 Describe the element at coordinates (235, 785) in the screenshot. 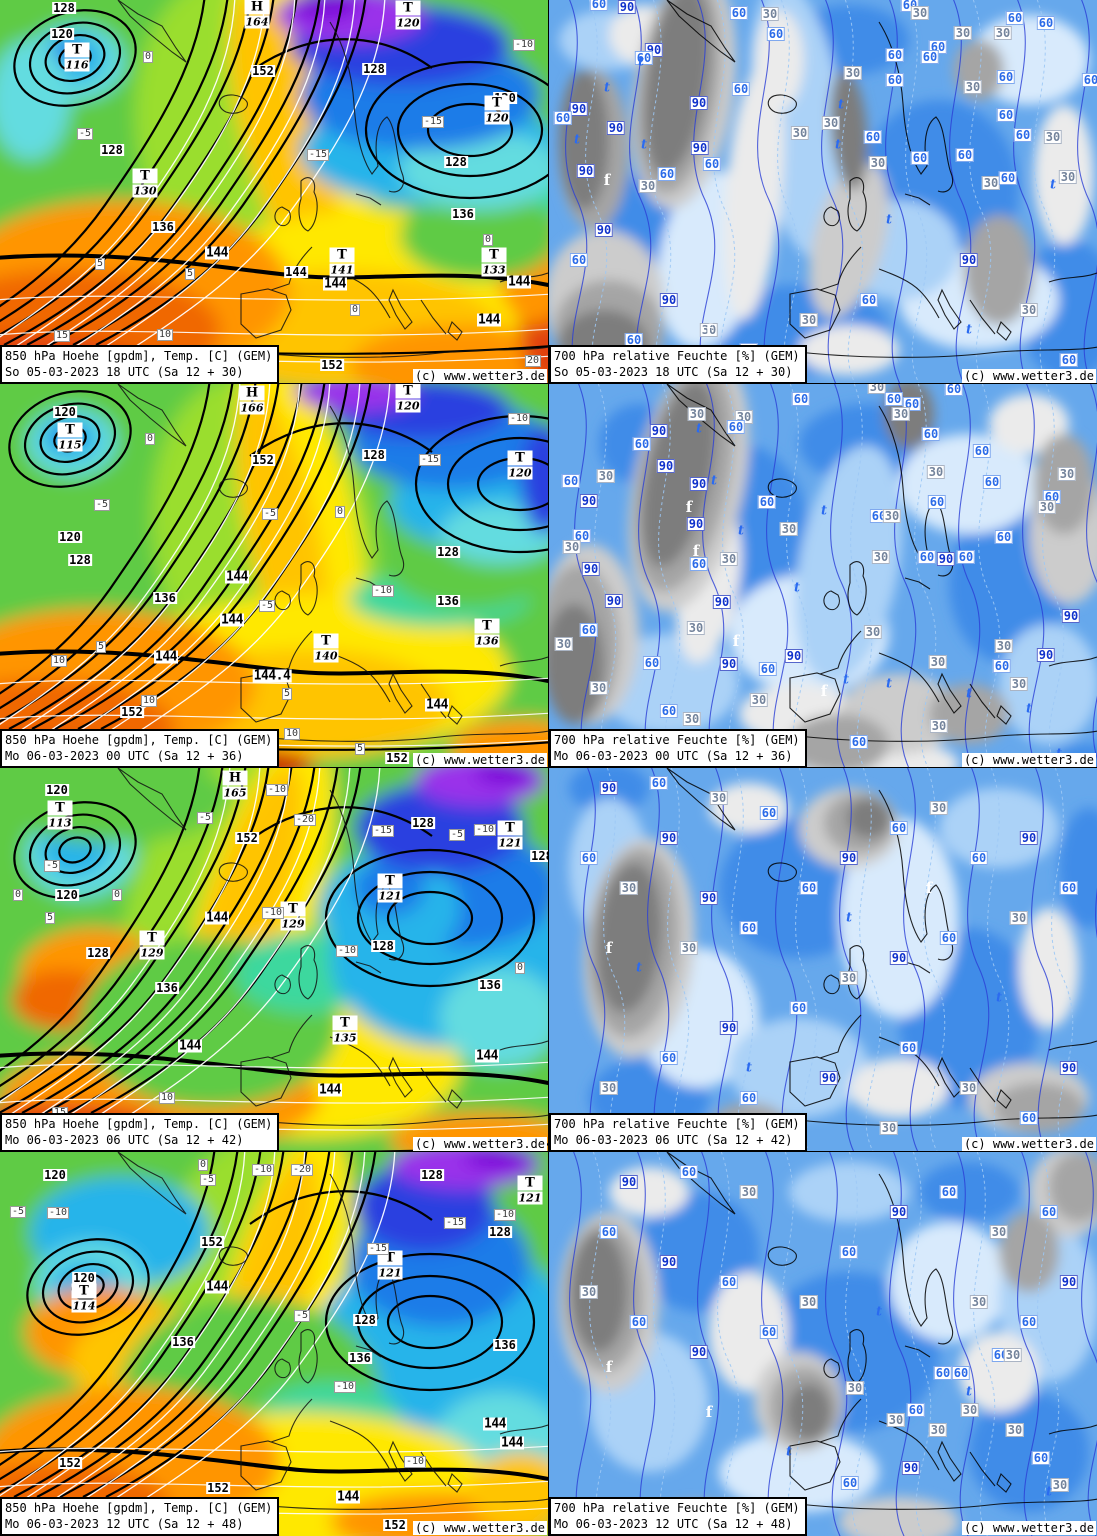

I see `high-center-marker: H 165` at that location.